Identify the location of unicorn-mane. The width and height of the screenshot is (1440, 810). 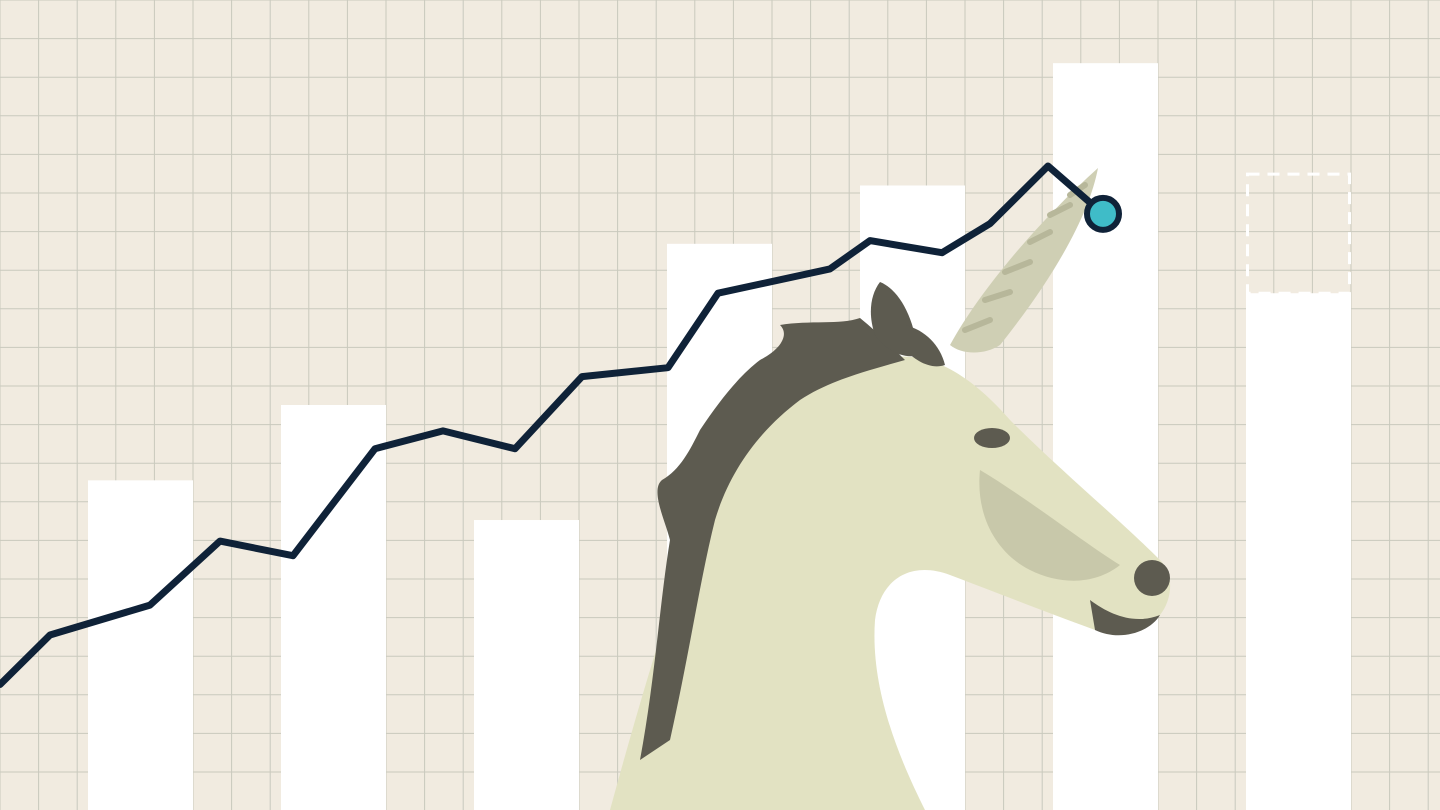
(772, 539).